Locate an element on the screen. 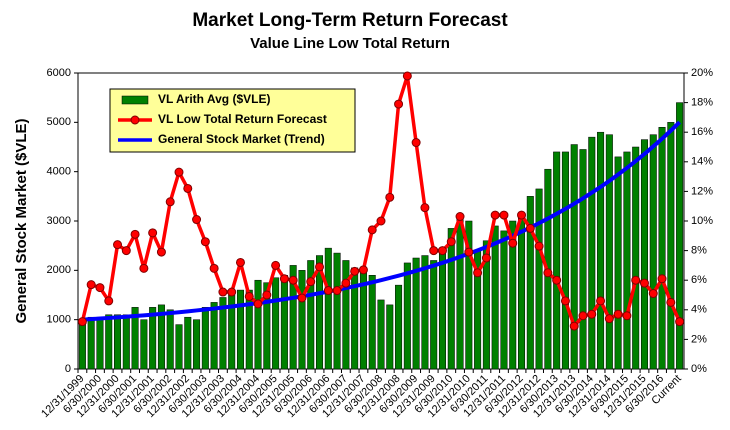  legend-label: General Stock Market (Trend) is located at coordinates (241, 139).